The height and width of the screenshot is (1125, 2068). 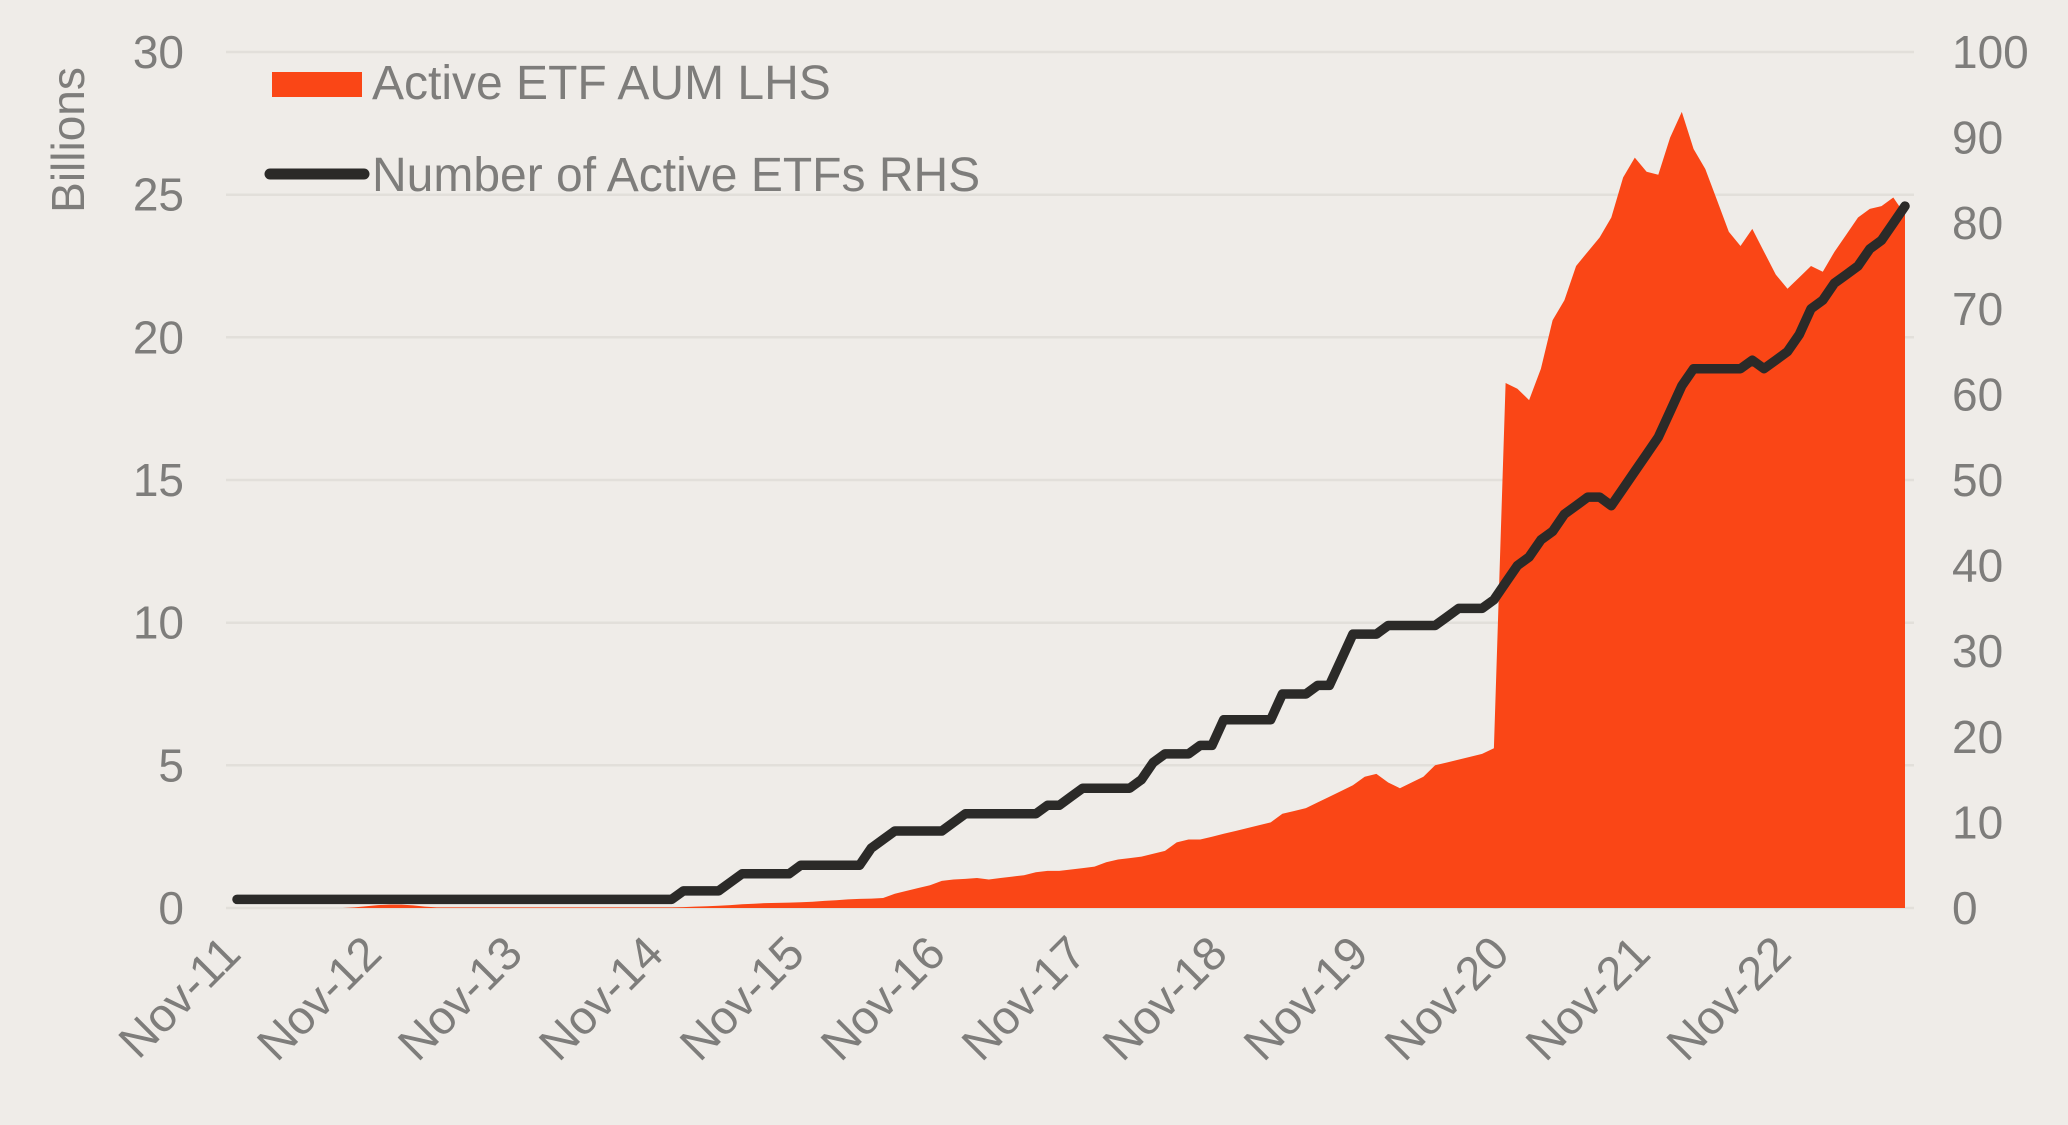 I want to click on left-axis-tick-label: 15, so click(x=158, y=480).